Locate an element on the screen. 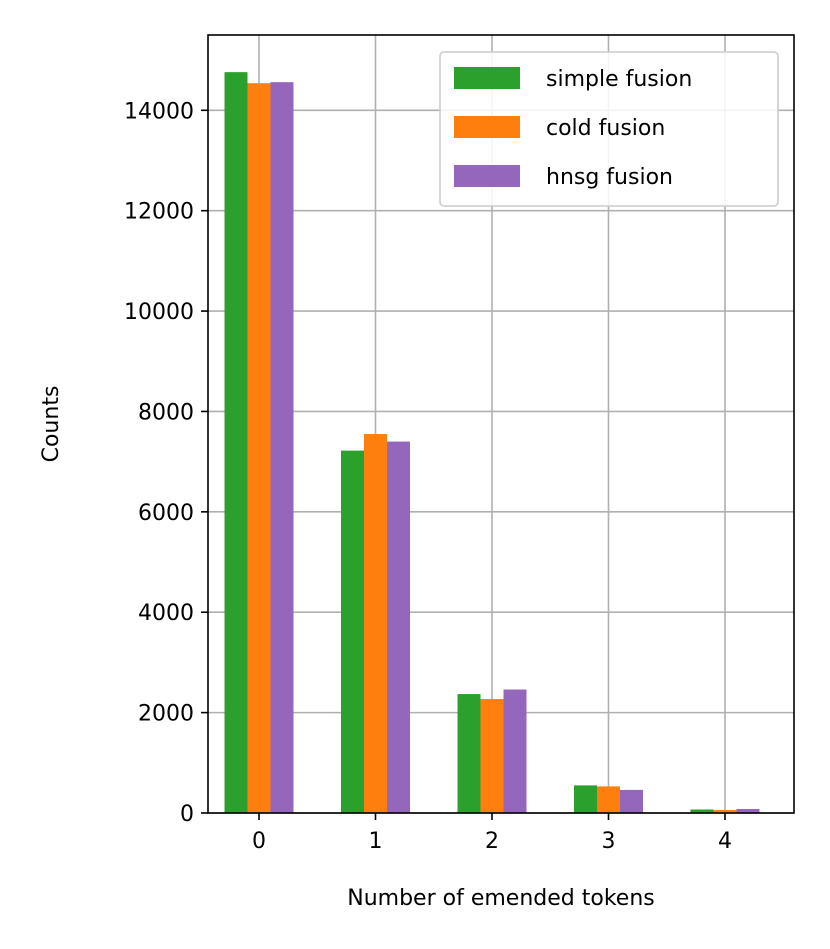 Image resolution: width=830 pixels, height=949 pixels. y-tick-label: 8000 is located at coordinates (166, 412).